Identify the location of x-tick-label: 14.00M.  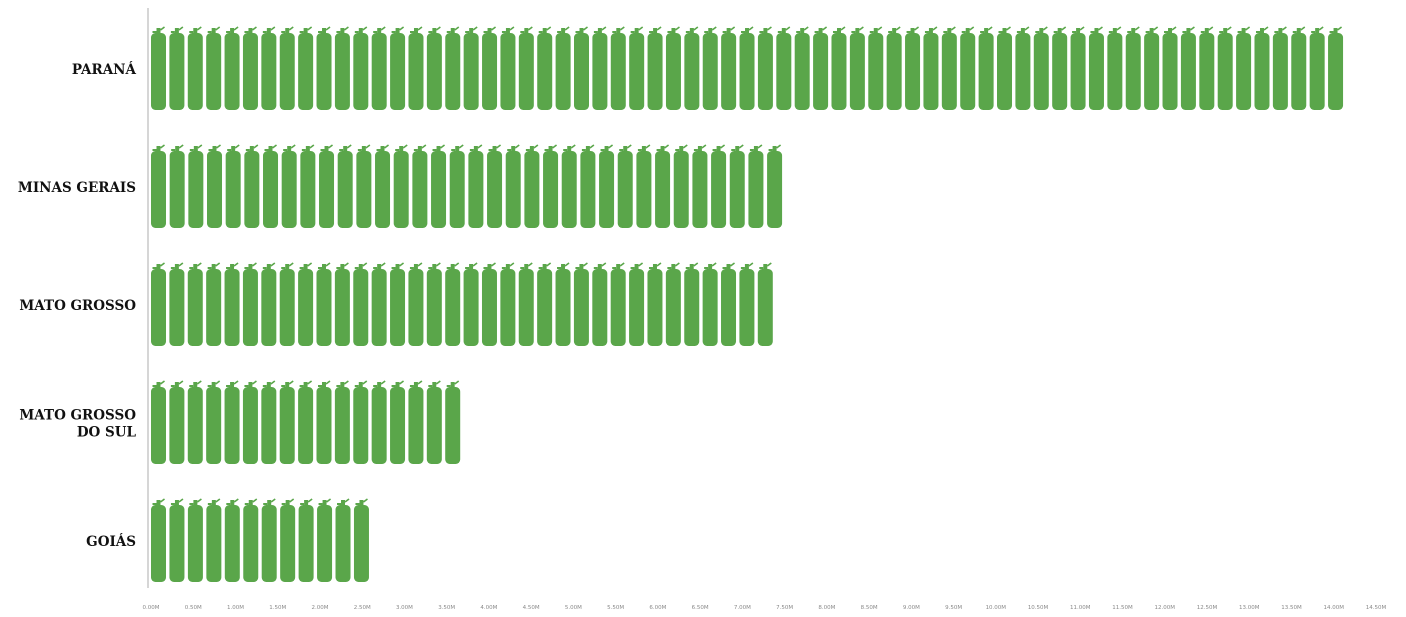
(1334, 608).